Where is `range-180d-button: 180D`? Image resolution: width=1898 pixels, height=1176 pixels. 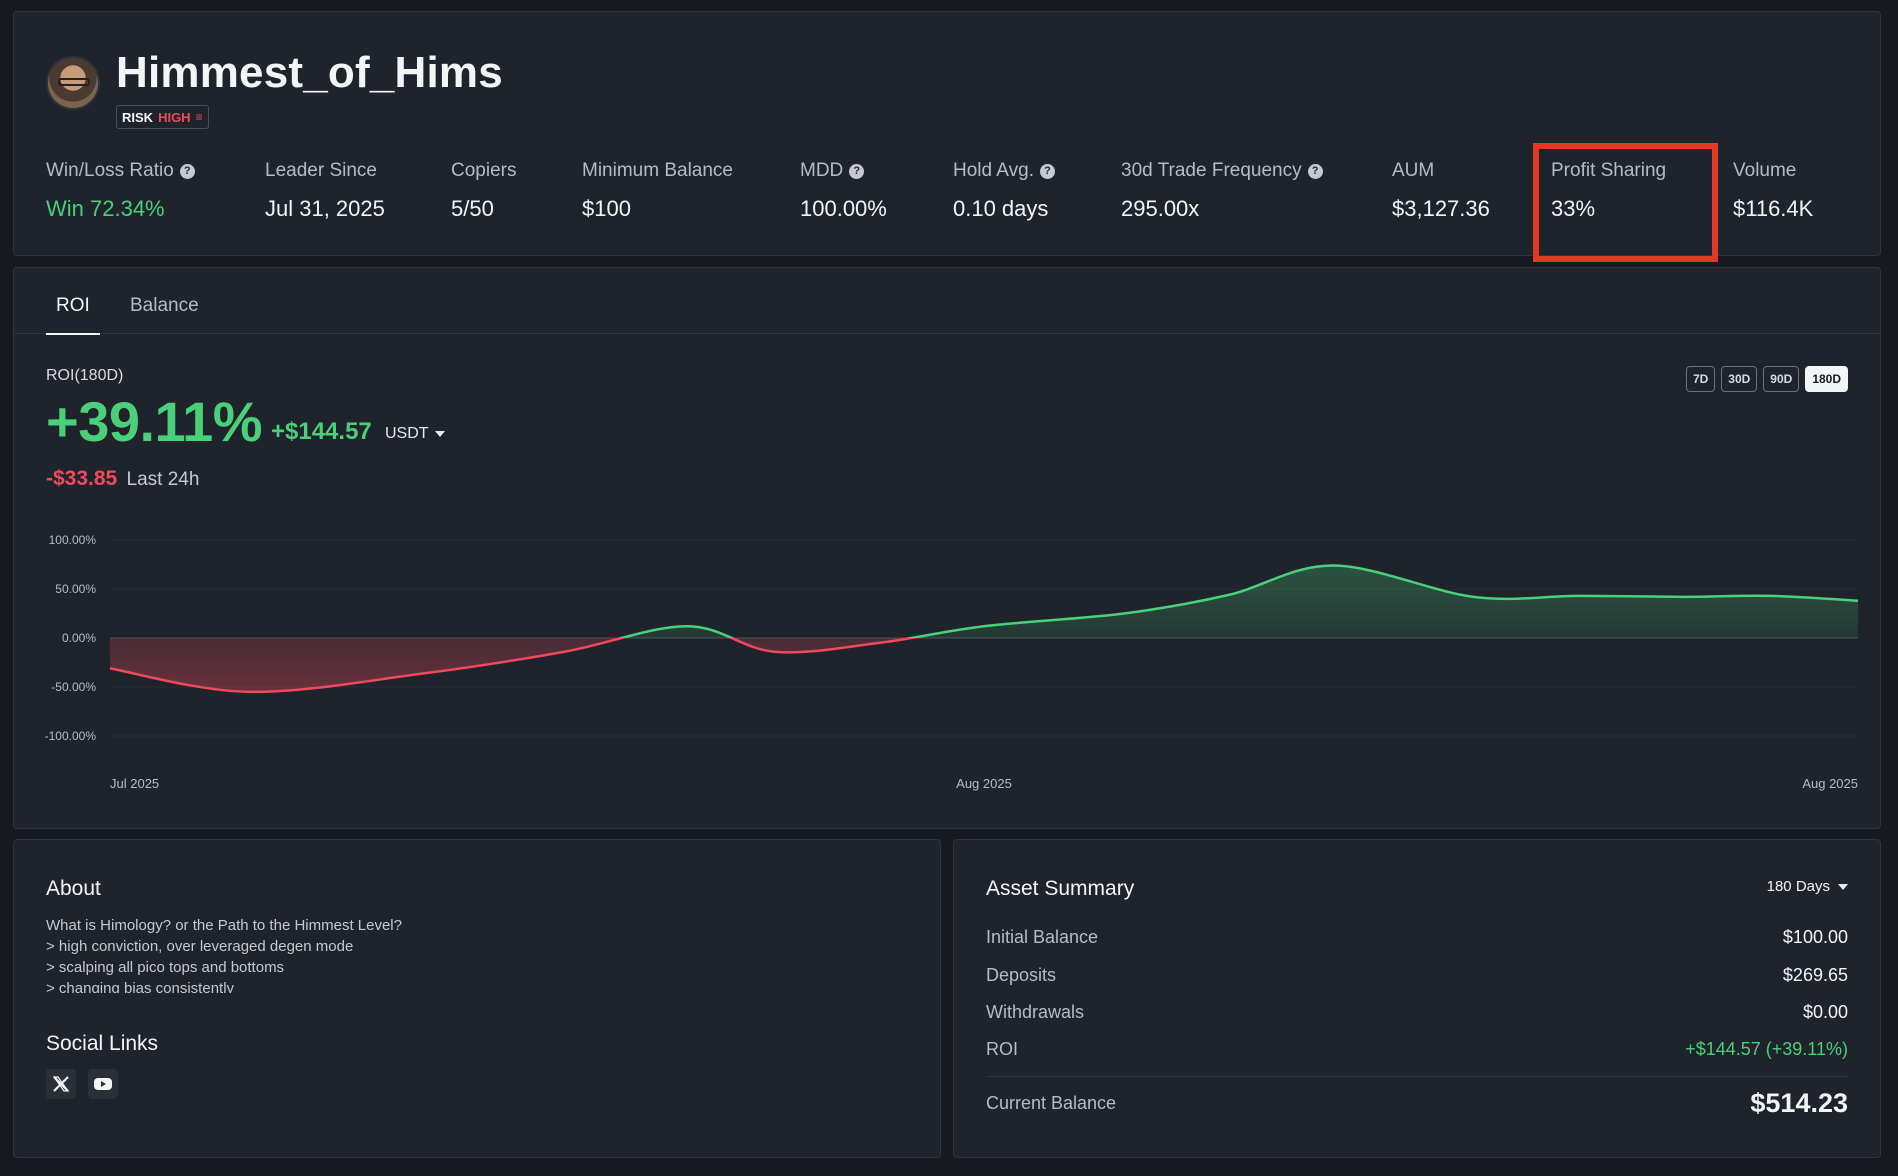 range-180d-button: 180D is located at coordinates (1826, 379).